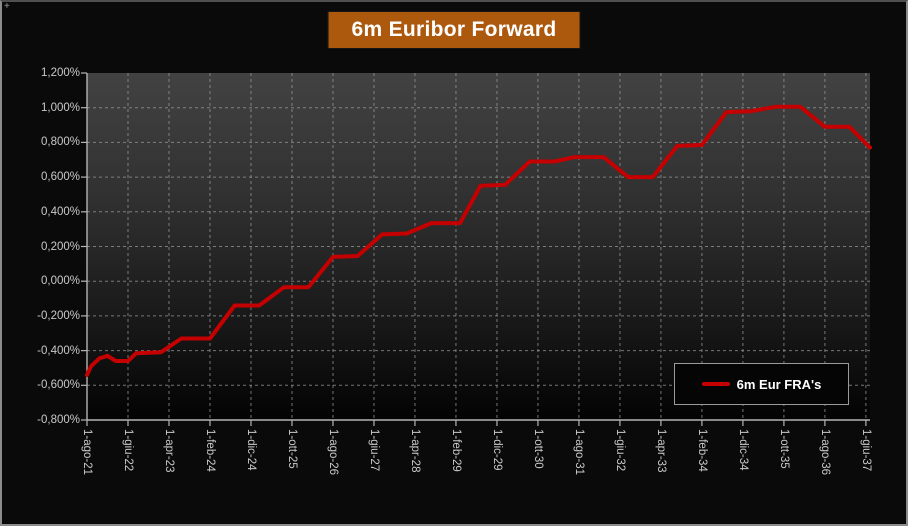 This screenshot has width=908, height=526. What do you see at coordinates (779, 384) in the screenshot?
I see `legend-label: 6m Eur FRA's` at bounding box center [779, 384].